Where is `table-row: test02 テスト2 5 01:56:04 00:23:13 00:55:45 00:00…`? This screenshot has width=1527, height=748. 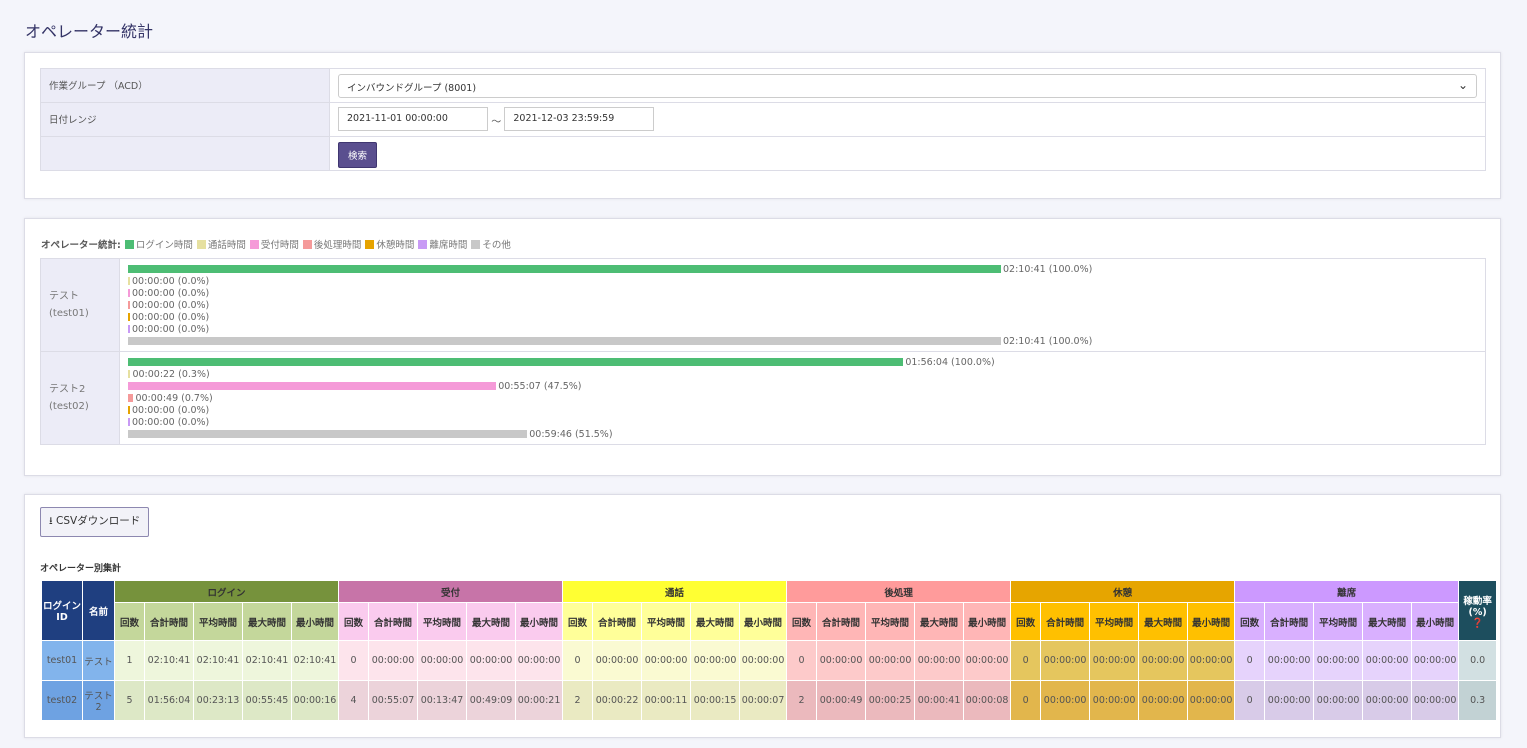 table-row: test02 テスト2 5 01:56:04 00:23:13 00:55:45 00:00… is located at coordinates (769, 700).